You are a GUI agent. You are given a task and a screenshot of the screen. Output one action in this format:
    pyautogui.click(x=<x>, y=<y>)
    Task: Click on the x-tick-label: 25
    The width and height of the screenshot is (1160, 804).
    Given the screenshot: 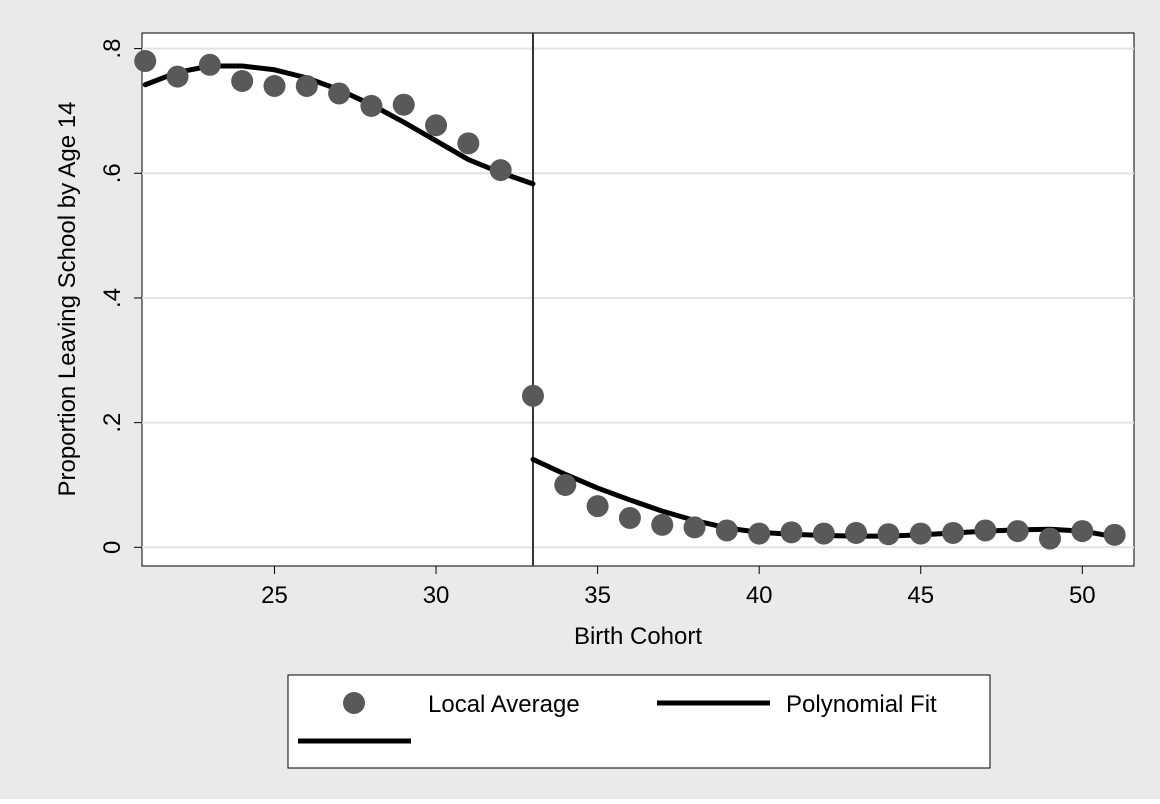 What is the action you would take?
    pyautogui.click(x=274, y=595)
    